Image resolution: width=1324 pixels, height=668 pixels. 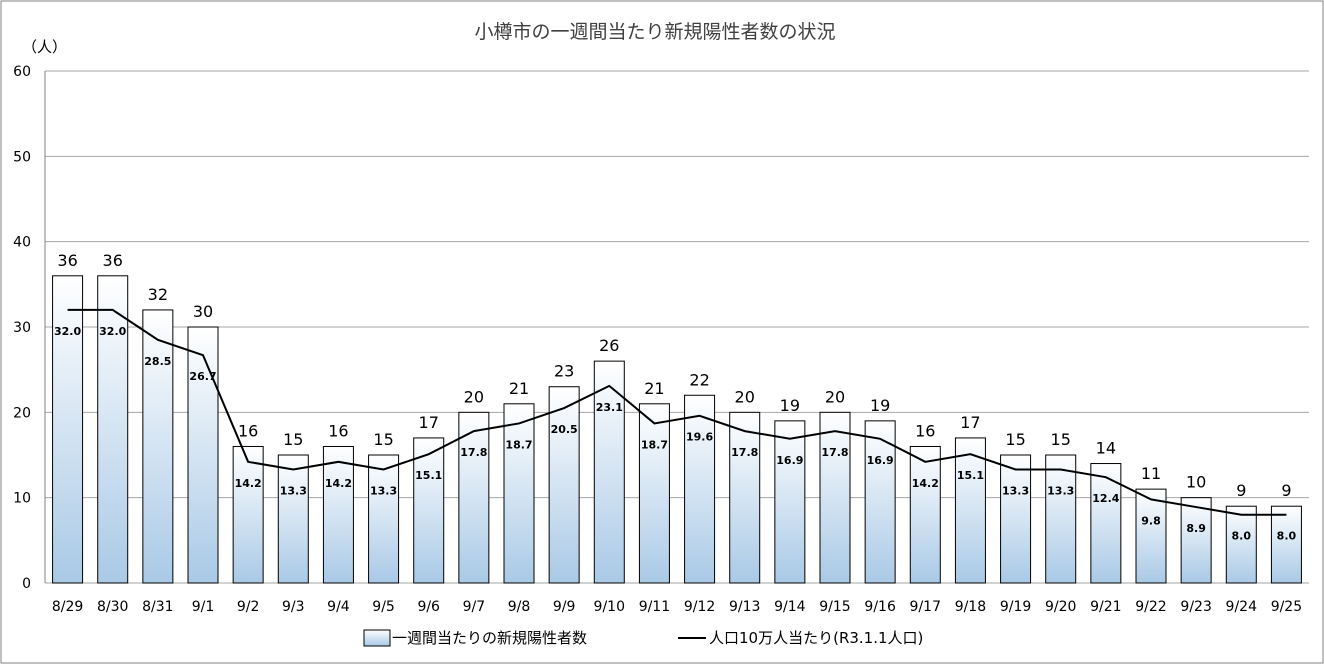 What do you see at coordinates (248, 607) in the screenshot?
I see `x-tick-label: 9/2` at bounding box center [248, 607].